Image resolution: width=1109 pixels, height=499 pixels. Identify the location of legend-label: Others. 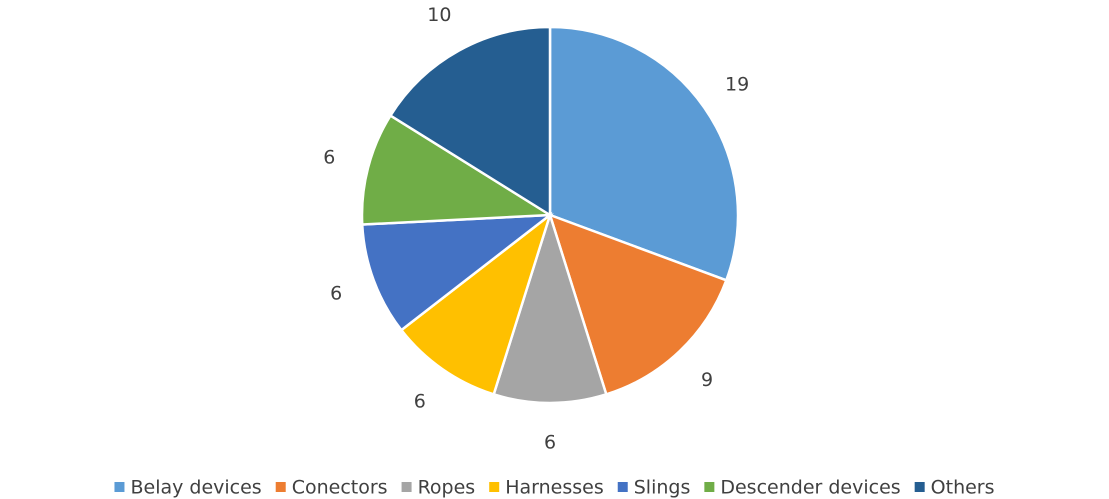
(963, 488).